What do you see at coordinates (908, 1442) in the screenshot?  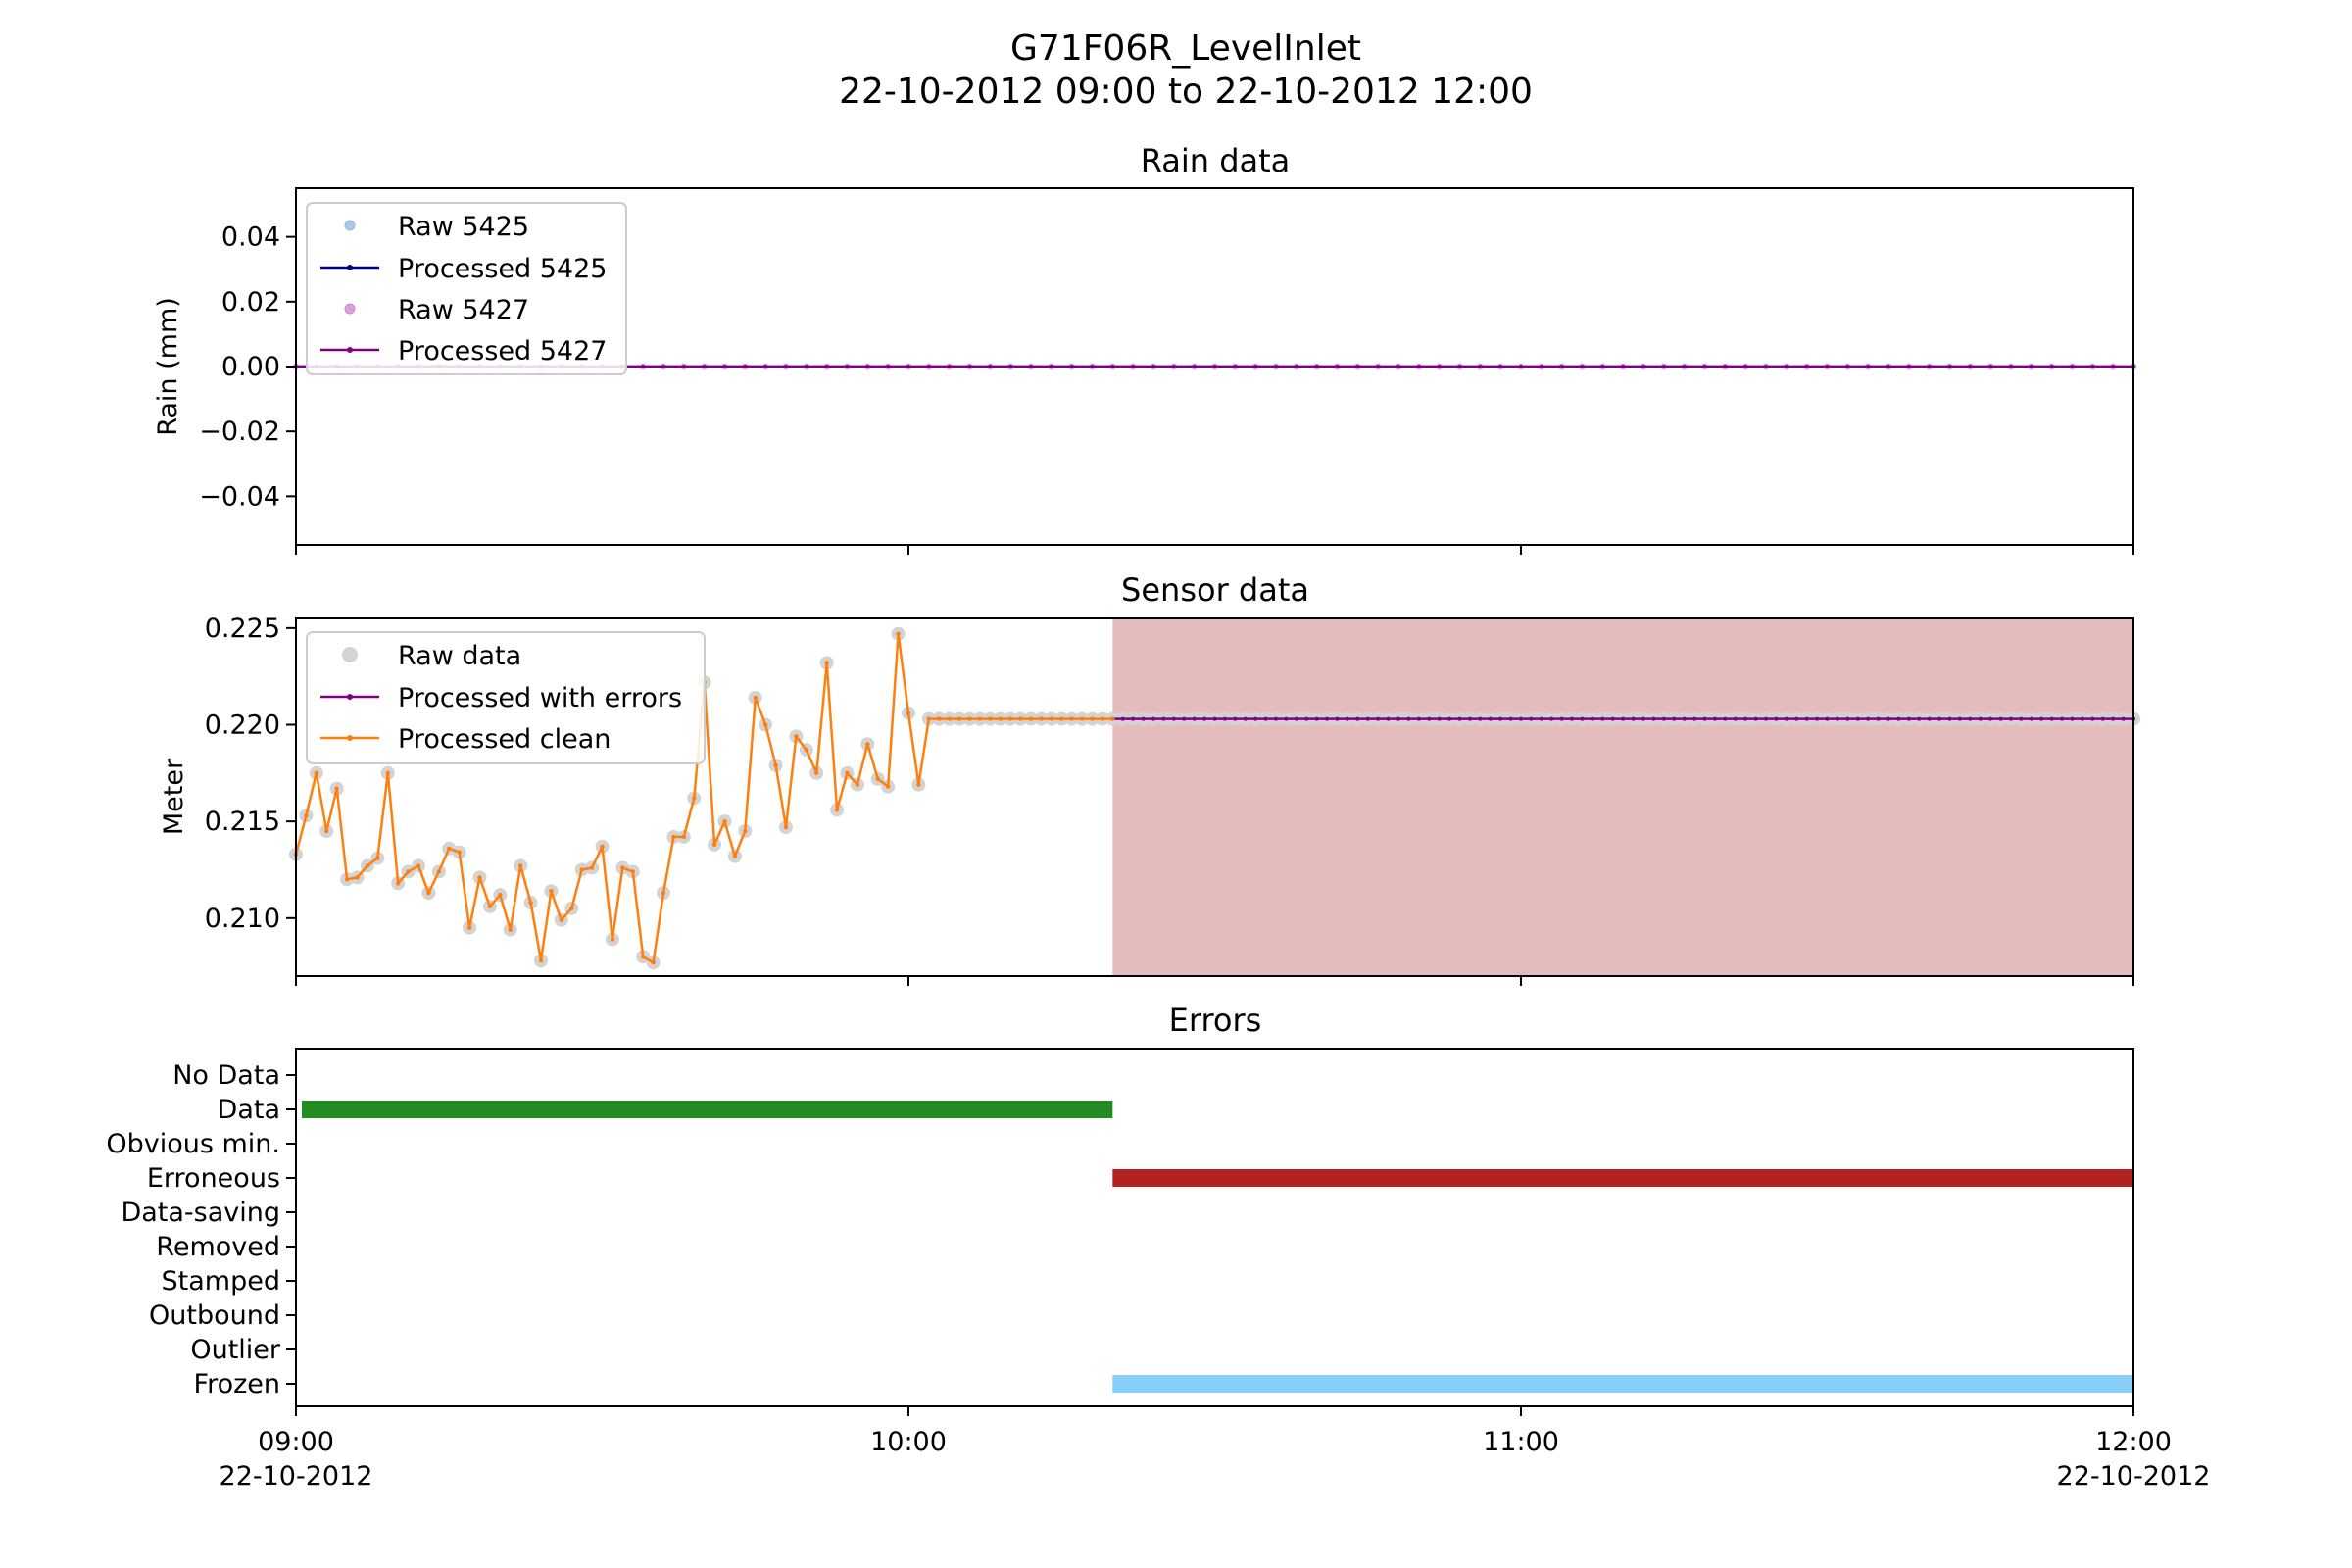 I see `x-tick-label-1000: 10:00` at bounding box center [908, 1442].